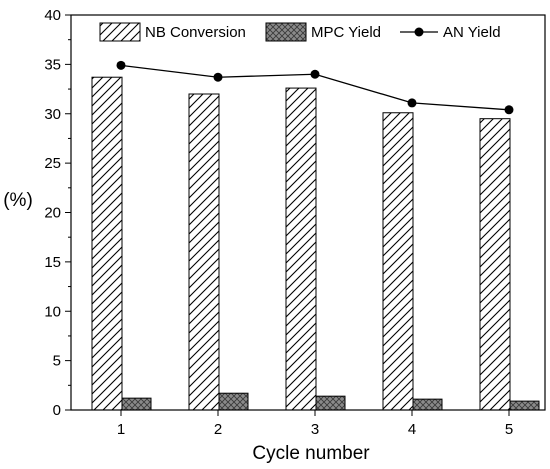 This screenshot has width=550, height=469. I want to click on y-tick-label: 30, so click(52, 114).